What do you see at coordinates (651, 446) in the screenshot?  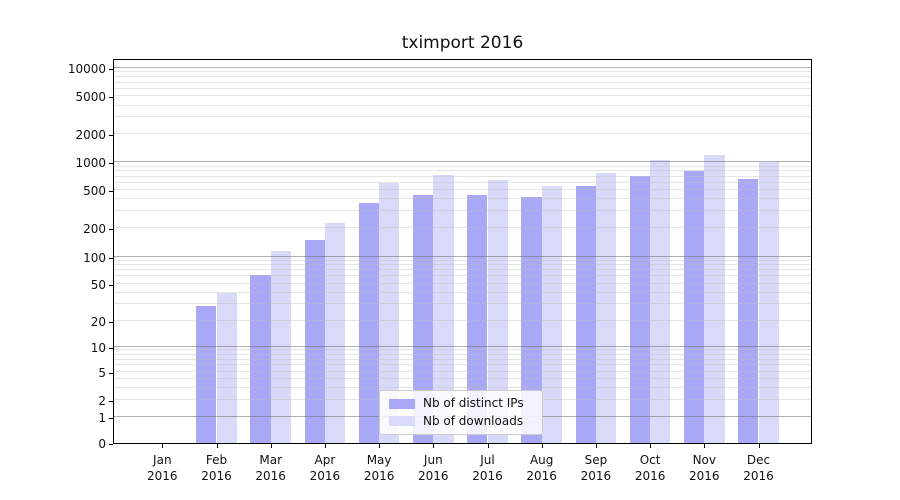 I see `x-tick-oct` at bounding box center [651, 446].